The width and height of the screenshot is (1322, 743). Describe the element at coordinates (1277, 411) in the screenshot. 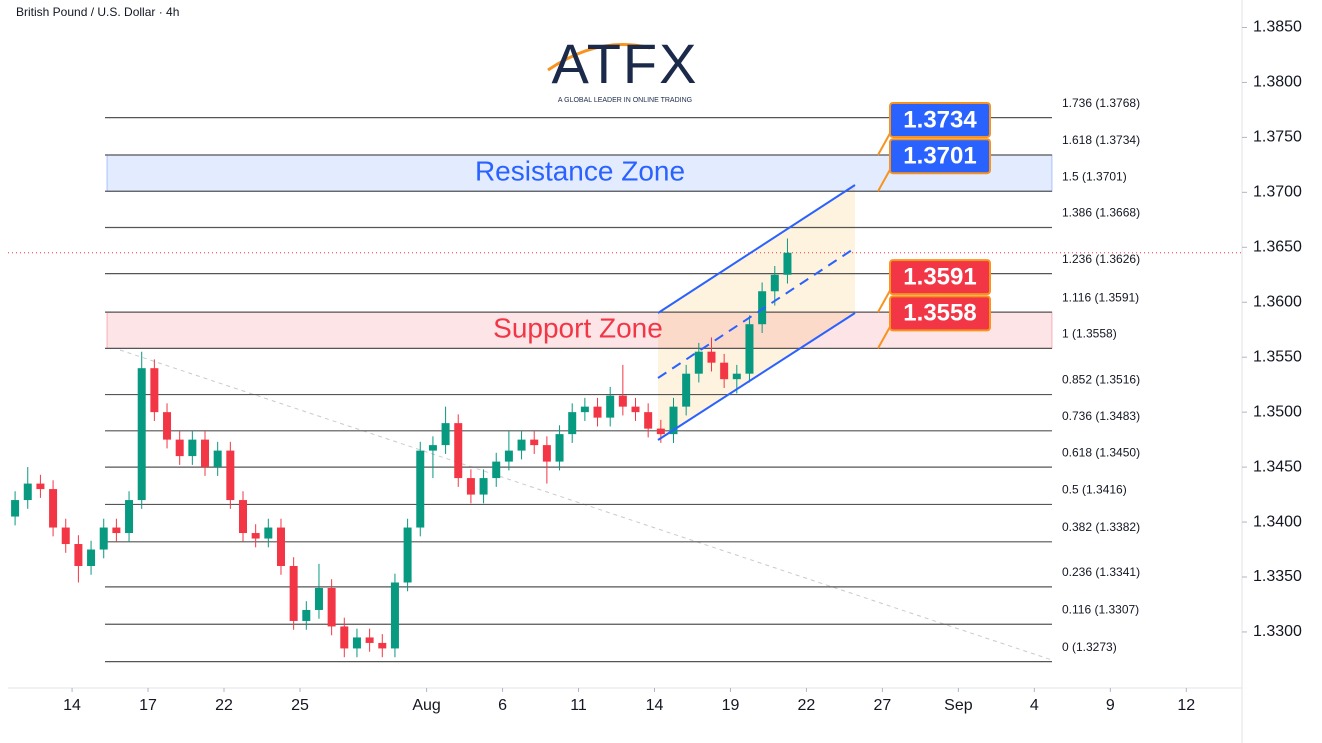

I see `y-tick-label: 1.3500` at that location.